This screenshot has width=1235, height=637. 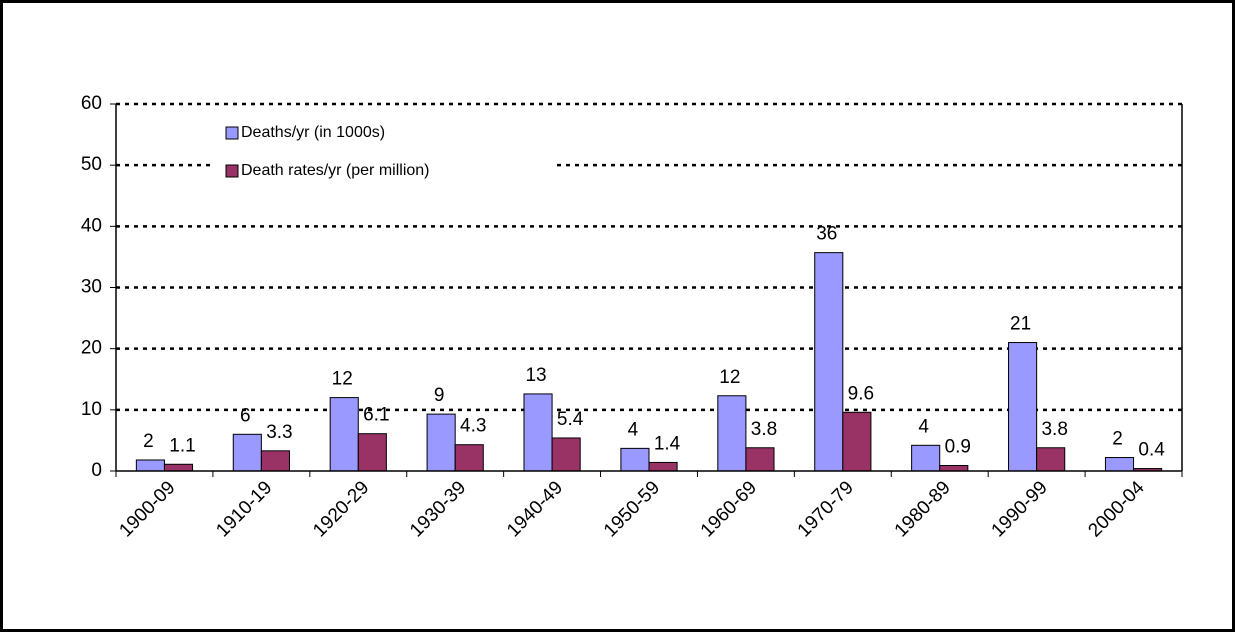 What do you see at coordinates (535, 375) in the screenshot?
I see `data-label: 13` at bounding box center [535, 375].